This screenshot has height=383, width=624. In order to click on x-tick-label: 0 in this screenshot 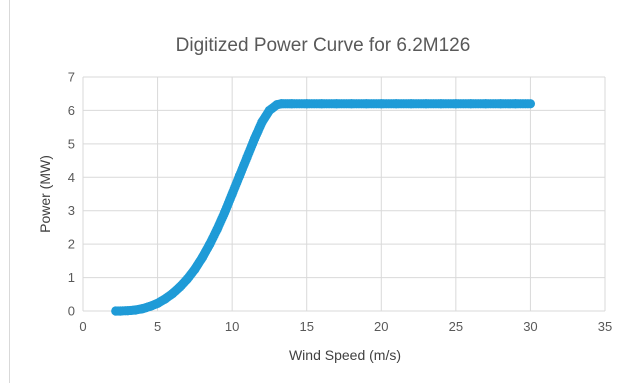, I will do `click(82, 326)`.